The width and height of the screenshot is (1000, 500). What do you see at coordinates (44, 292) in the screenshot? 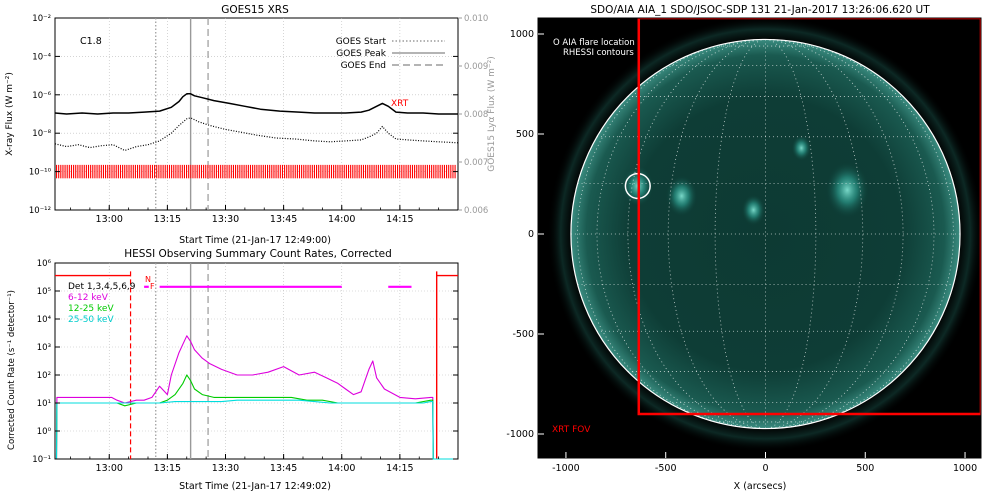
I see `hessi-y-tick-label: 10⁵` at bounding box center [44, 292].